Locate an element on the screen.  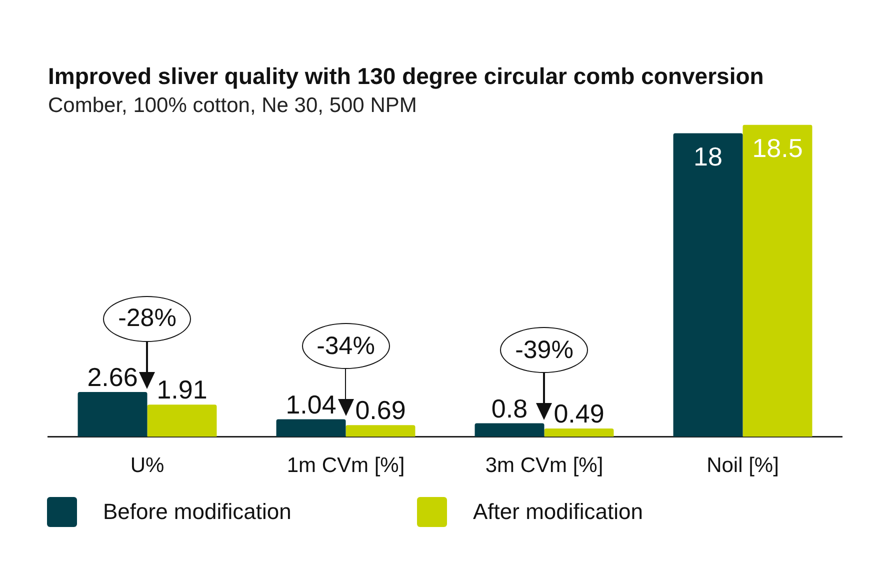
x-tick-label: Noil [%] is located at coordinates (742, 466).